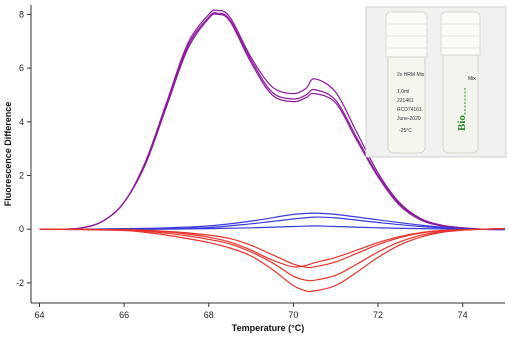 Image resolution: width=509 pixels, height=338 pixels. What do you see at coordinates (462, 123) in the screenshot?
I see `tube-right-brand: Bio` at bounding box center [462, 123].